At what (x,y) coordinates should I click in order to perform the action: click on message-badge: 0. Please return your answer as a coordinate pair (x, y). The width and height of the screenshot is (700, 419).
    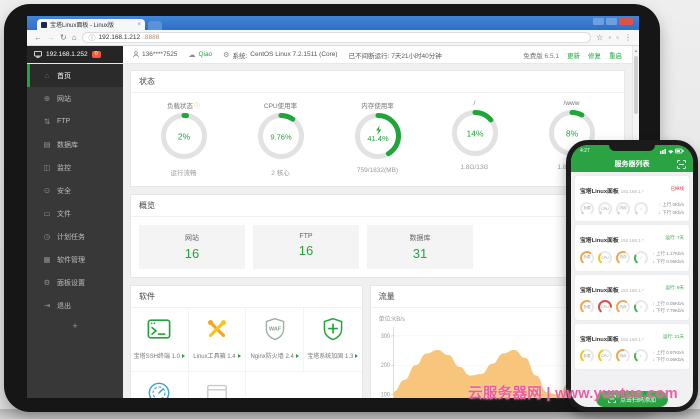
    Looking at the image, I should click on (96, 54).